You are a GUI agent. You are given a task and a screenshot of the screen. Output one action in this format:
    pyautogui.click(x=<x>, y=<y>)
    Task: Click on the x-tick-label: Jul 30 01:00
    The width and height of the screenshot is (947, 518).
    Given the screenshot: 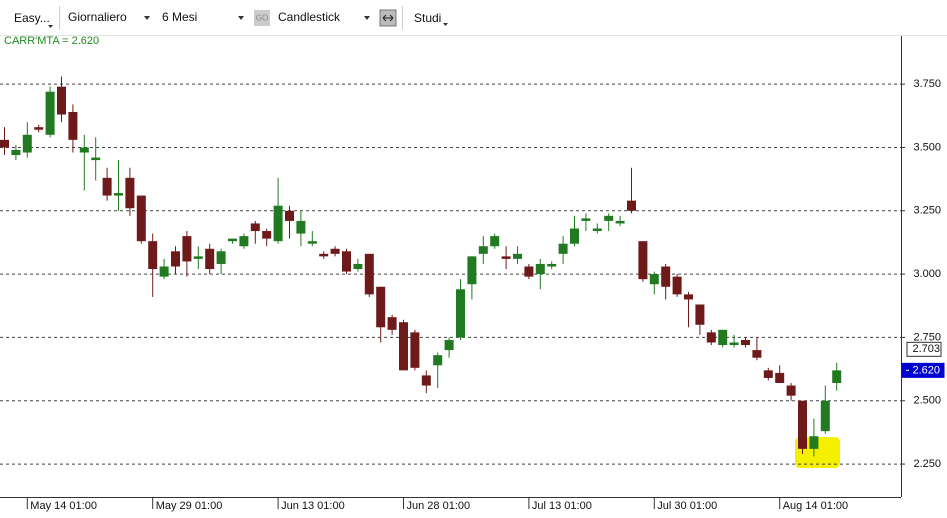 What is the action you would take?
    pyautogui.click(x=687, y=506)
    